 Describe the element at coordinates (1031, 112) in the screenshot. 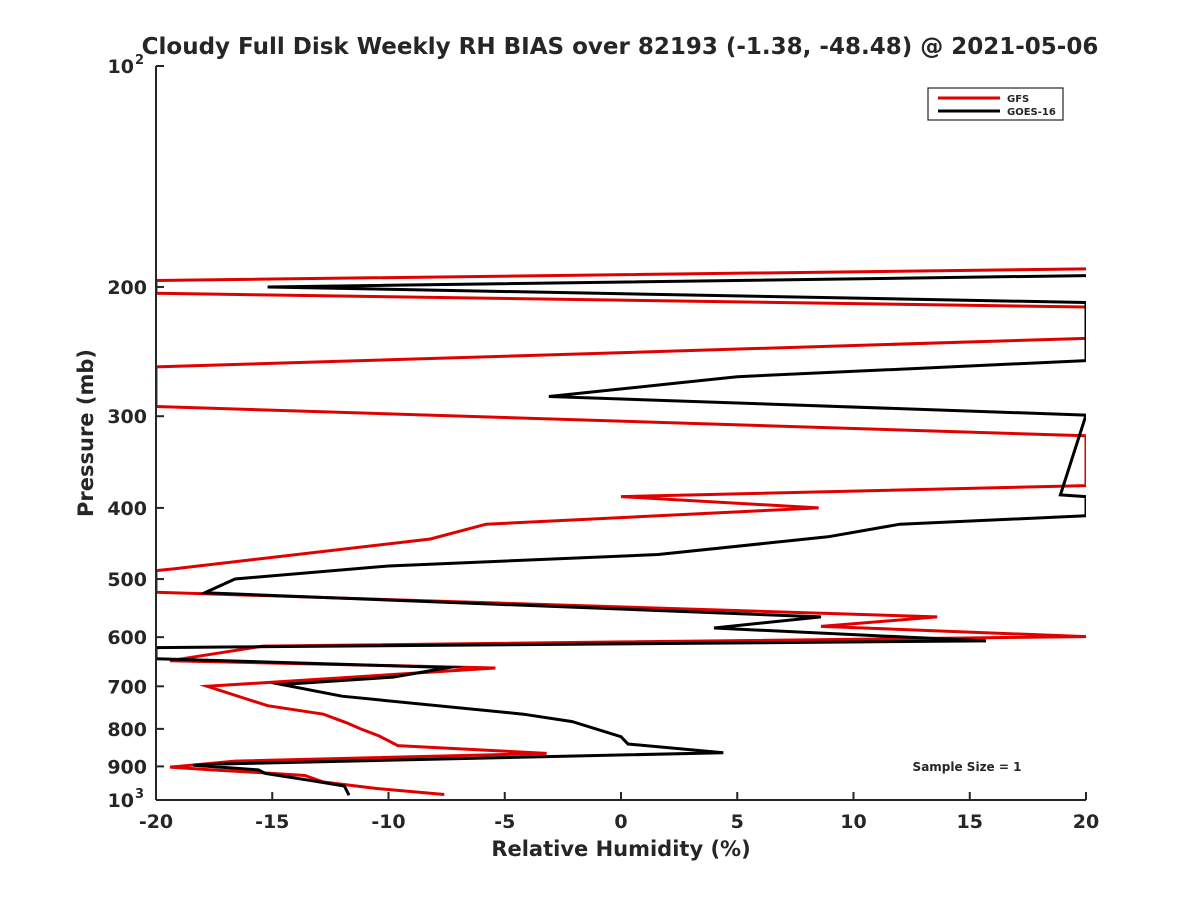

I see `legend-label: GOES-16` at that location.